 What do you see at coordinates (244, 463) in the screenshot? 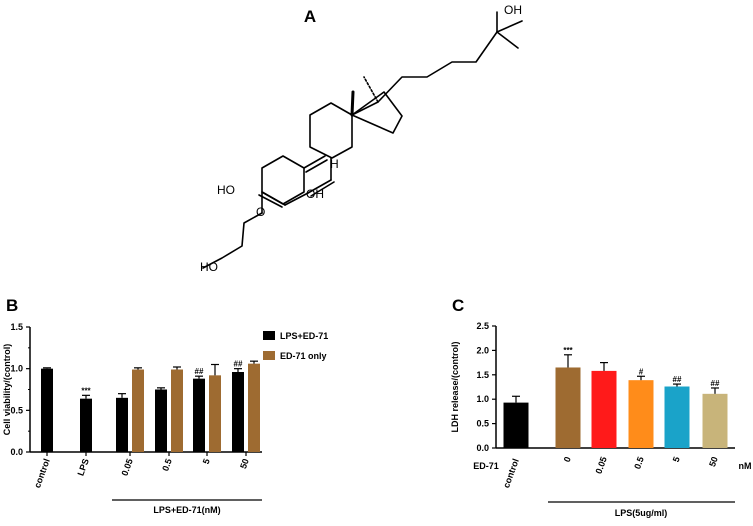
I see `chart-b-x-tick-label: 50` at bounding box center [244, 463].